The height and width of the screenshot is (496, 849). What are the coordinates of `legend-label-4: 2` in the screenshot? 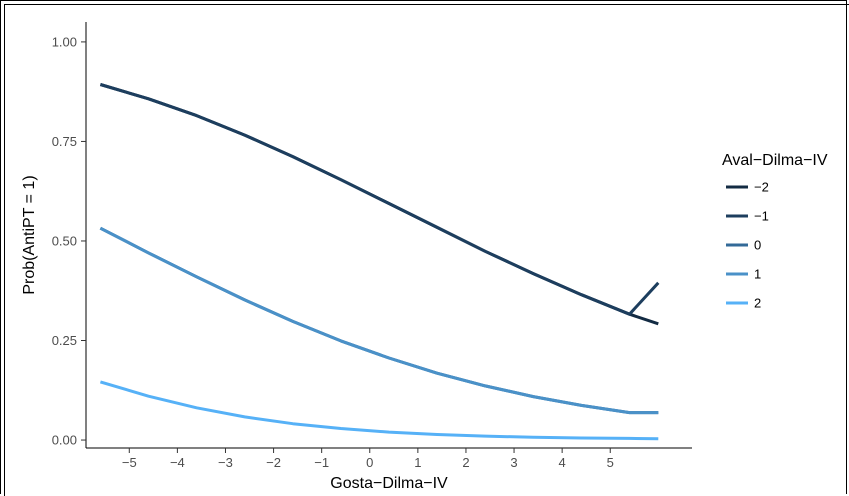 It's located at (757, 303).